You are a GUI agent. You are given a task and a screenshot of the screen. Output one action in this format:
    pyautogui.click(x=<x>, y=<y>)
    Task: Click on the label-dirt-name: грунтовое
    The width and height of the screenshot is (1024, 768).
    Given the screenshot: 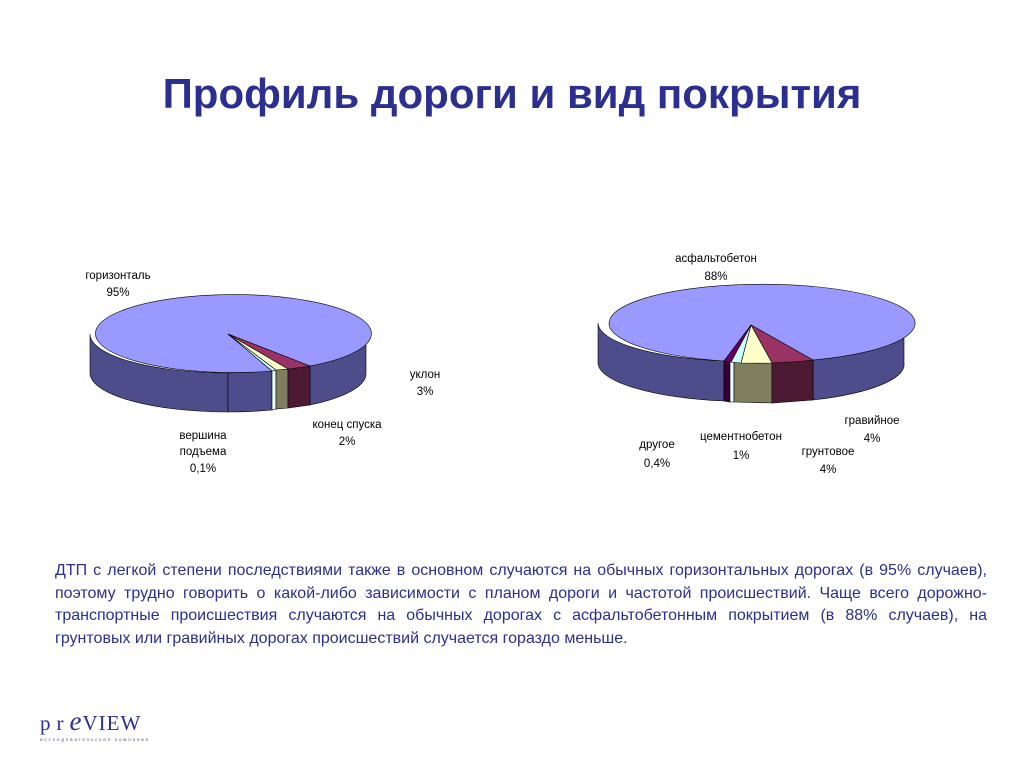 What is the action you would take?
    pyautogui.click(x=828, y=452)
    